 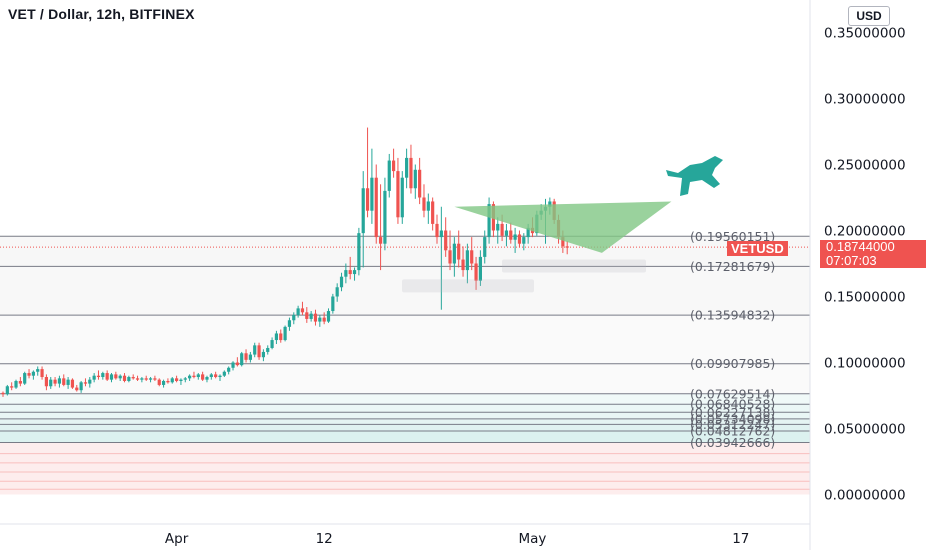 What do you see at coordinates (563, 227) in the screenshot?
I see `triangle-pattern` at bounding box center [563, 227].